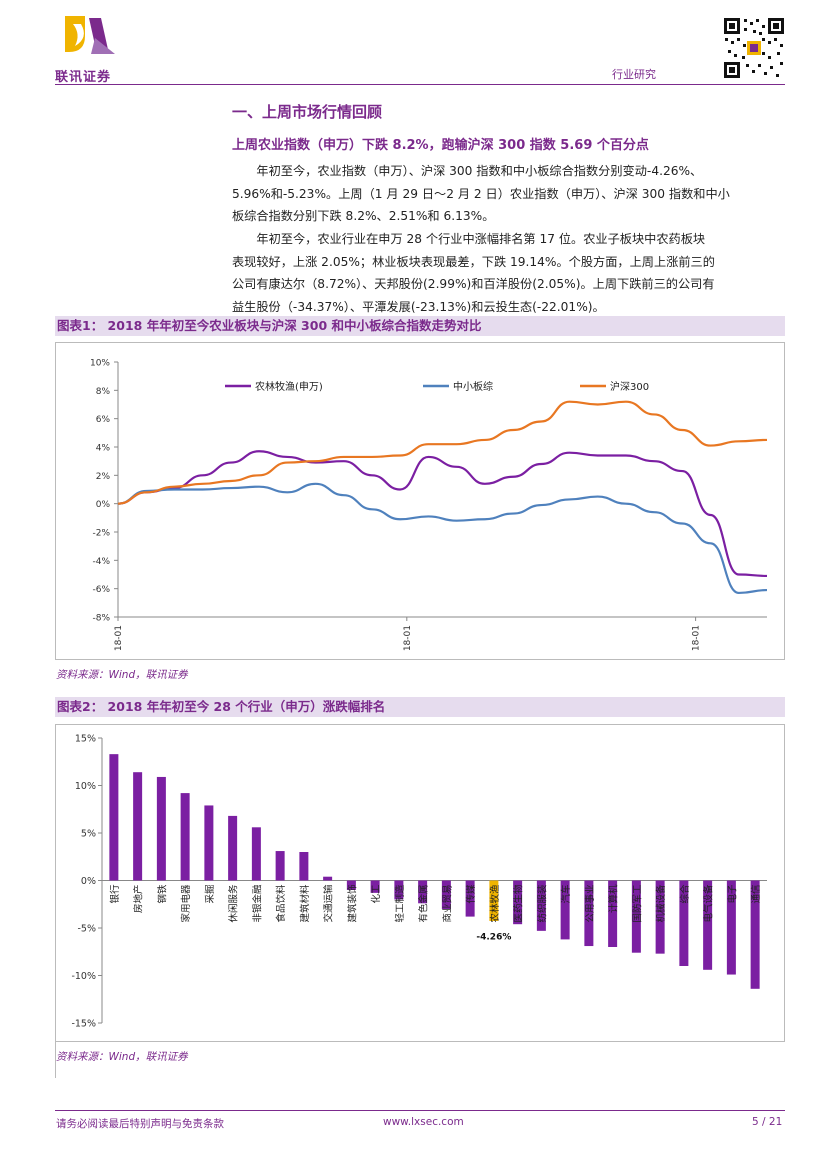 This screenshot has height=1170, width=827. What do you see at coordinates (542, 903) in the screenshot?
I see `category-label: 纺织服装` at bounding box center [542, 903].